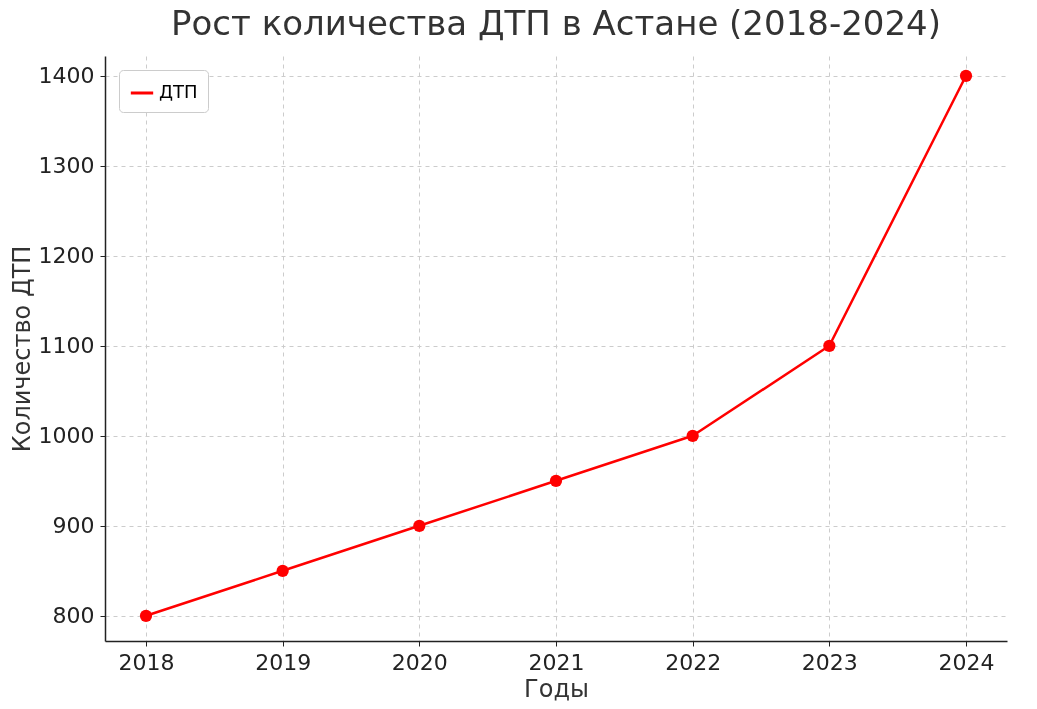 Image resolution: width=1037 pixels, height=709 pixels. What do you see at coordinates (66, 76) in the screenshot?
I see `y-tick-label: 1400` at bounding box center [66, 76].